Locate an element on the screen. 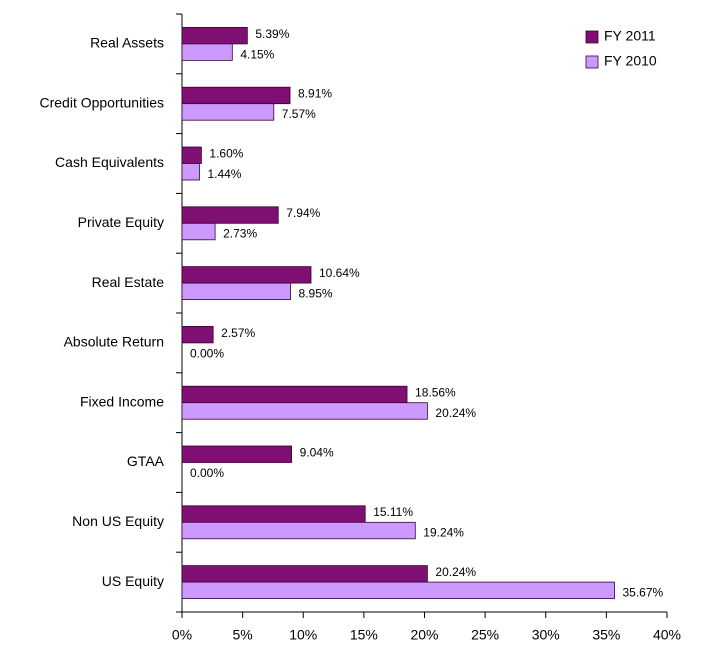  data-label: 15.11% is located at coordinates (393, 512).